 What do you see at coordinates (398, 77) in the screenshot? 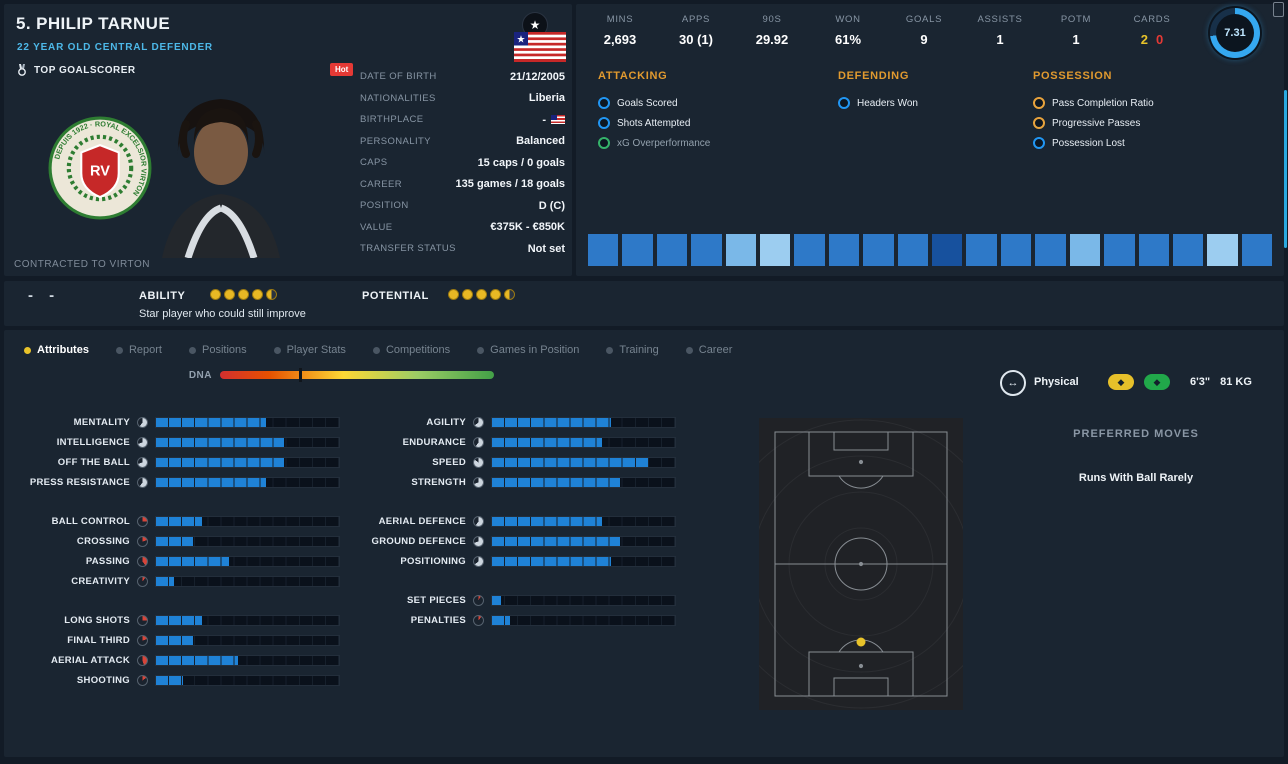
I see `info-label: DATE OF BIRTH` at bounding box center [398, 77].